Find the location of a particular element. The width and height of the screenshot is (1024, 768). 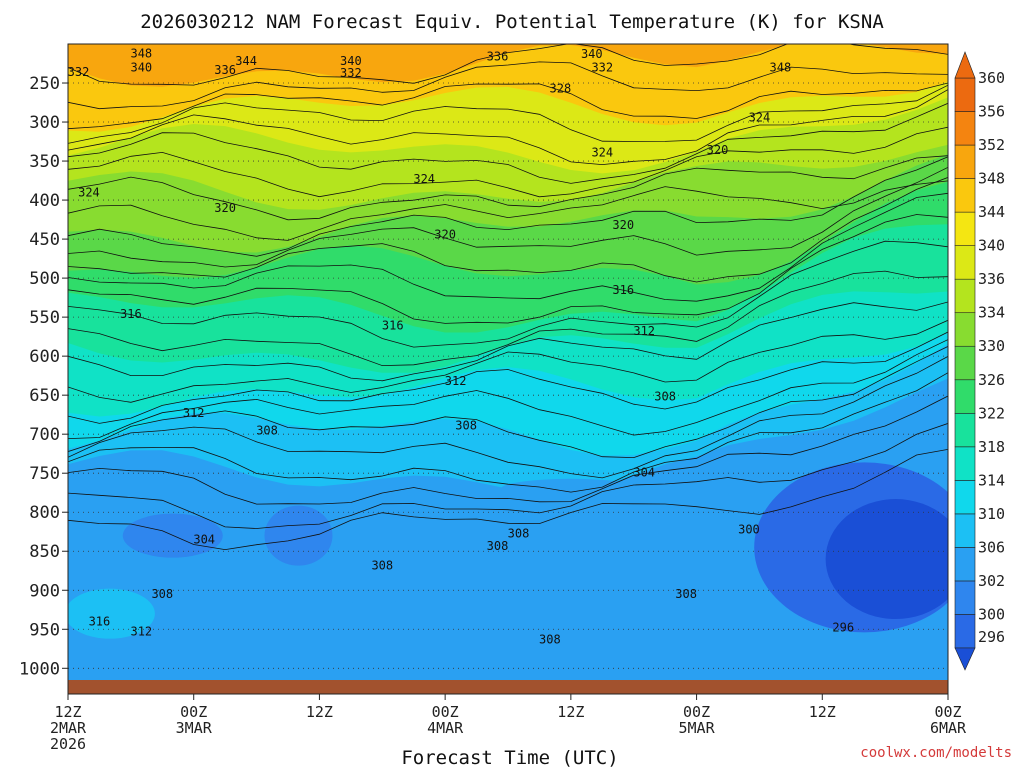

contour-label: 332 is located at coordinates (351, 73).